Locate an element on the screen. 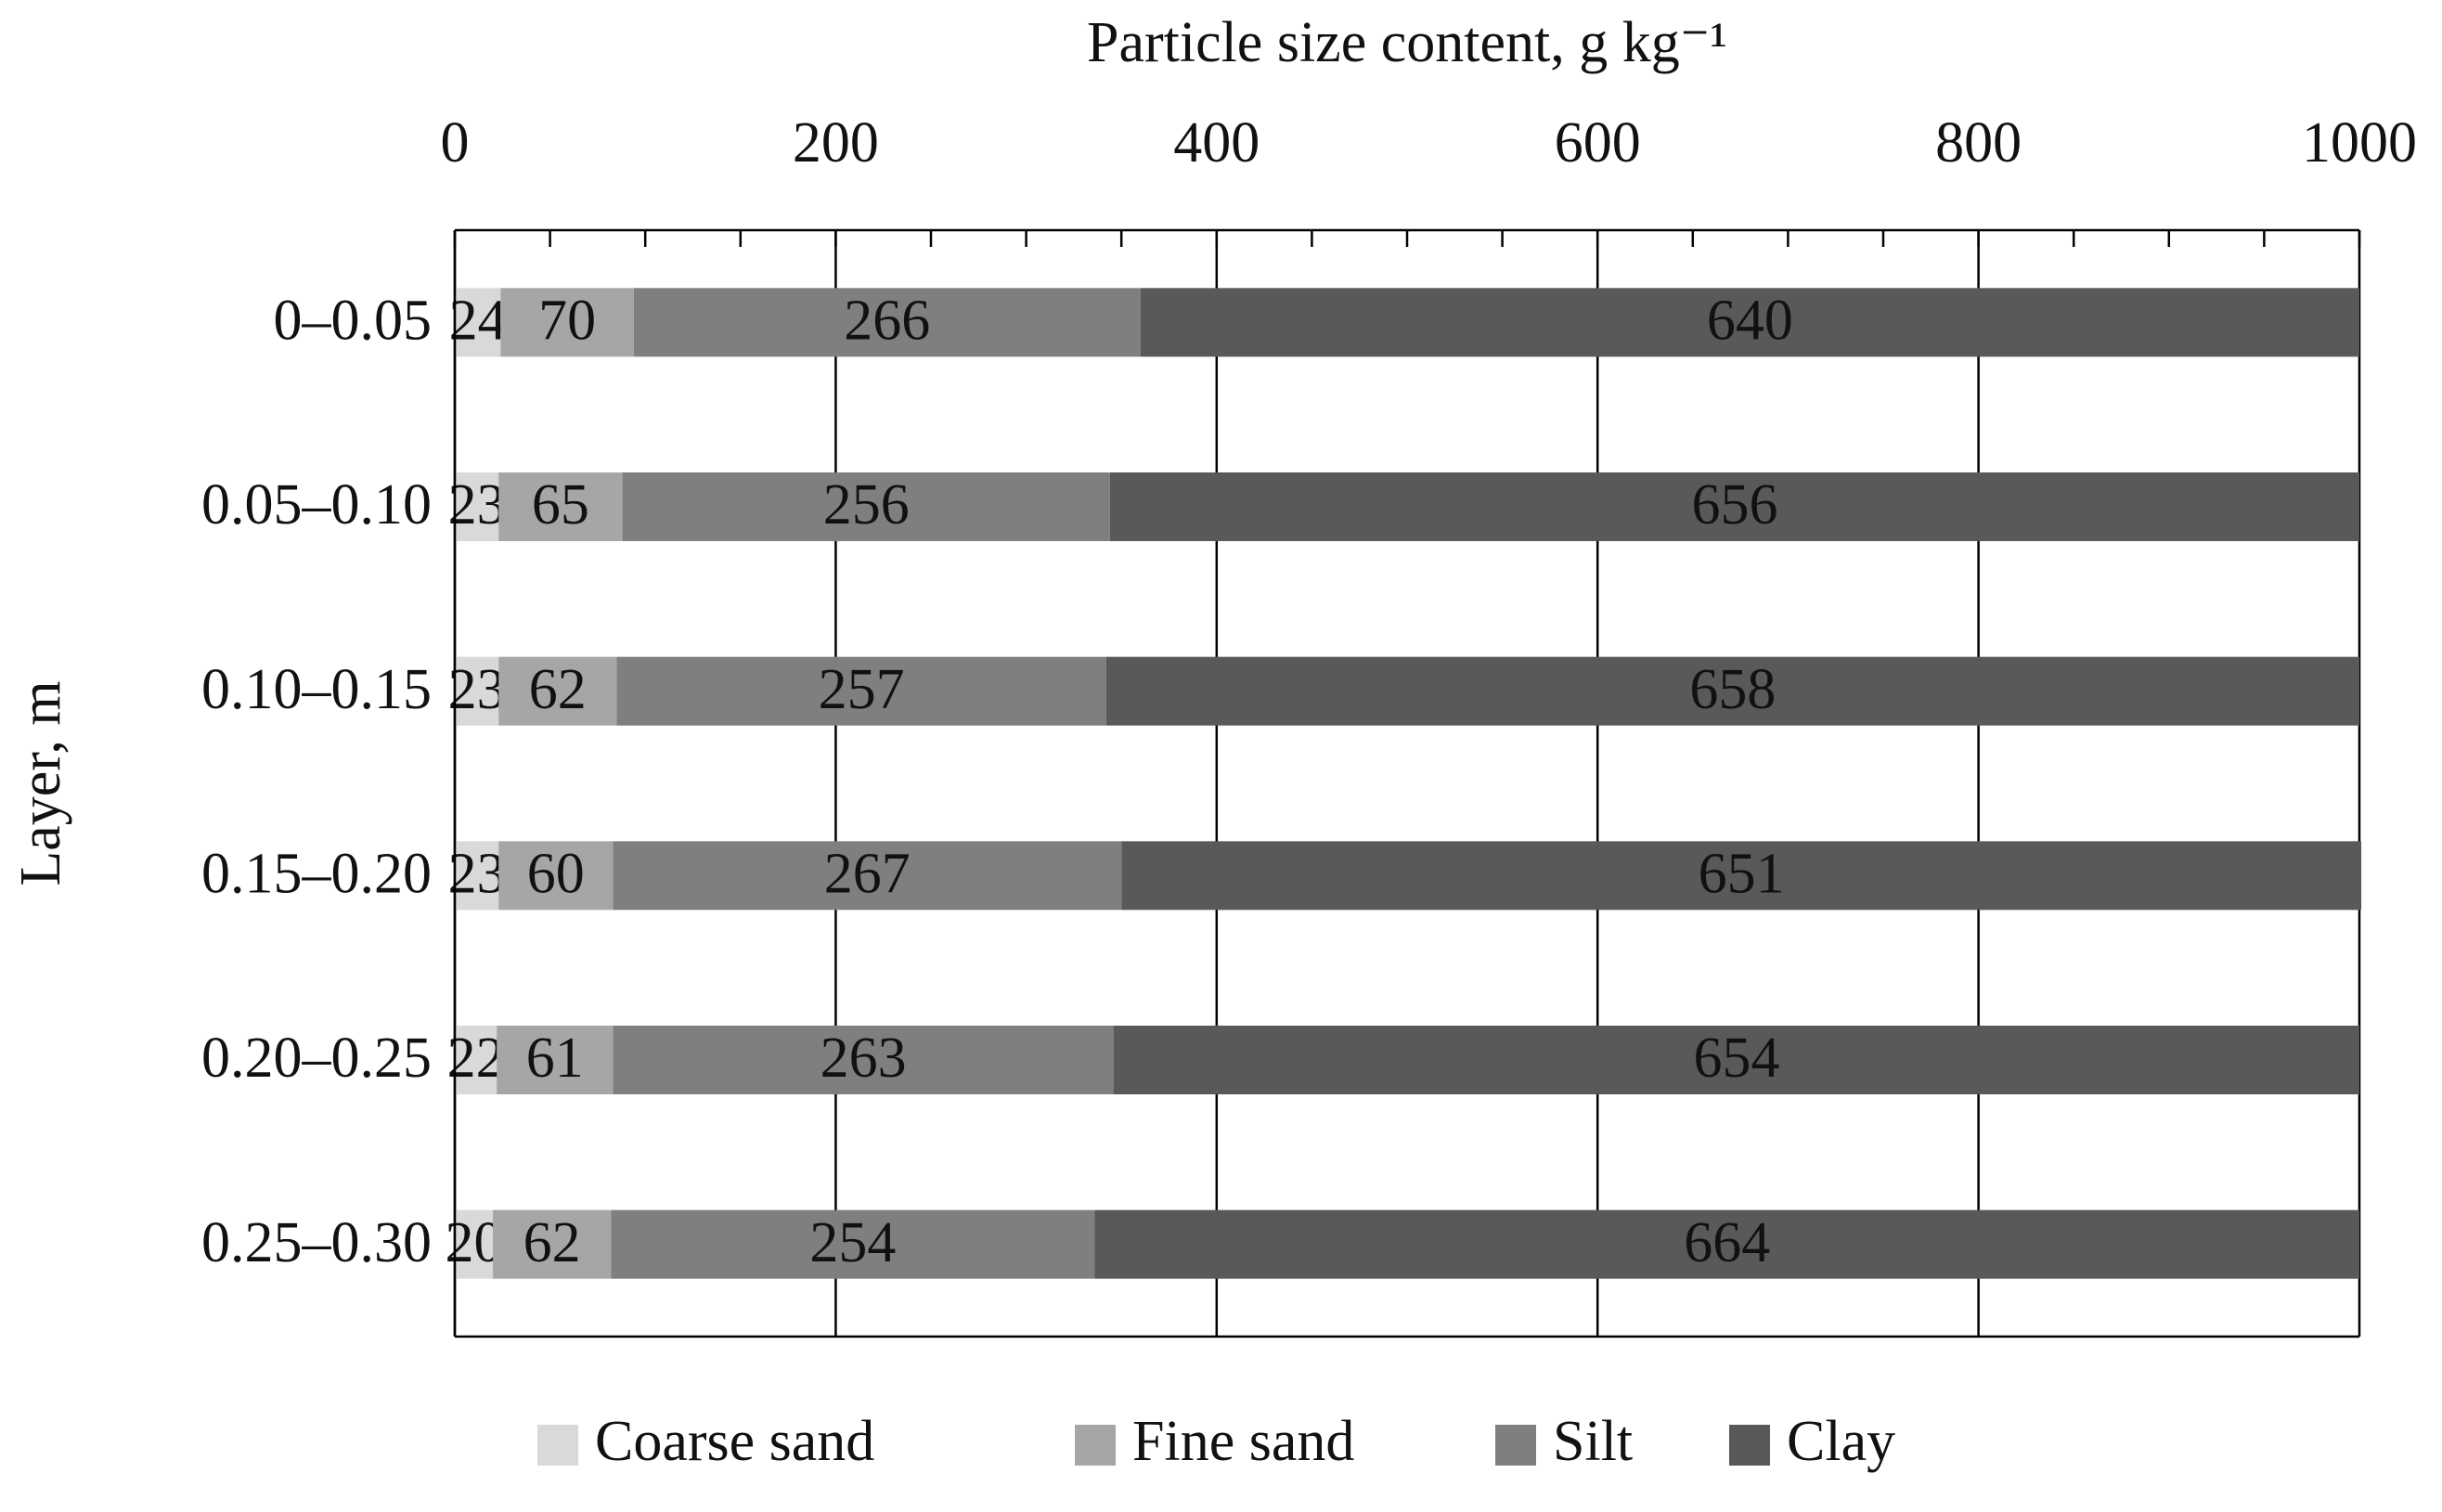 The width and height of the screenshot is (2442, 1512). data-label: 24 is located at coordinates (478, 321).